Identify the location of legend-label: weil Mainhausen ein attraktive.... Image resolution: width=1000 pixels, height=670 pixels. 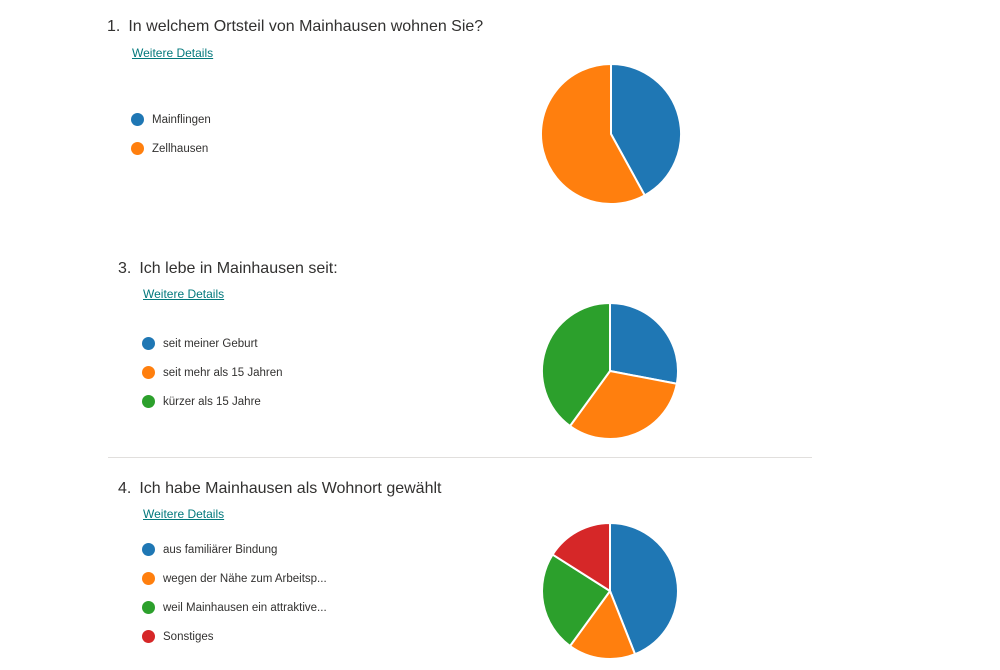
(245, 608).